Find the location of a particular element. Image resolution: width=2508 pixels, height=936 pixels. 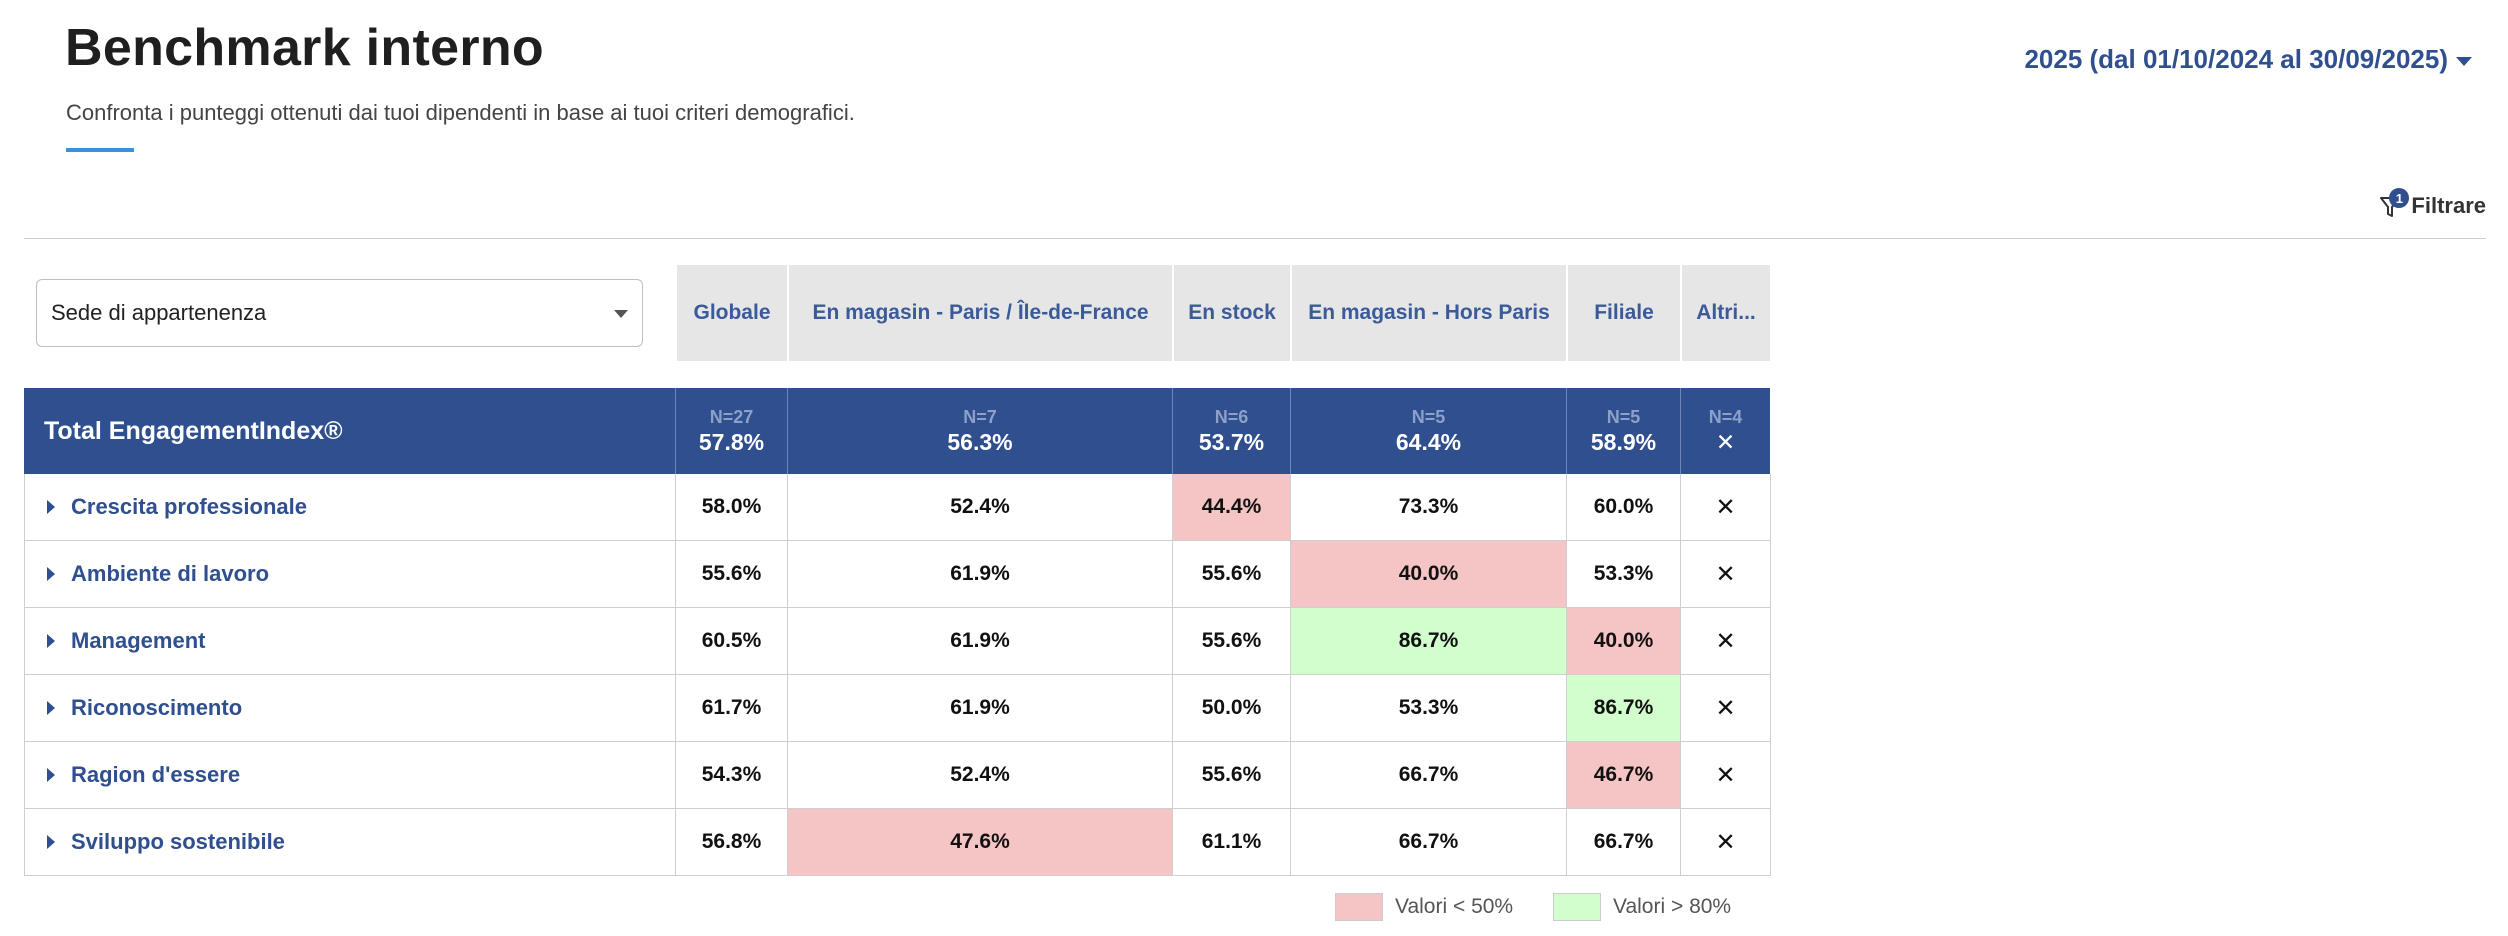

total-value: 57.8% is located at coordinates (731, 442).